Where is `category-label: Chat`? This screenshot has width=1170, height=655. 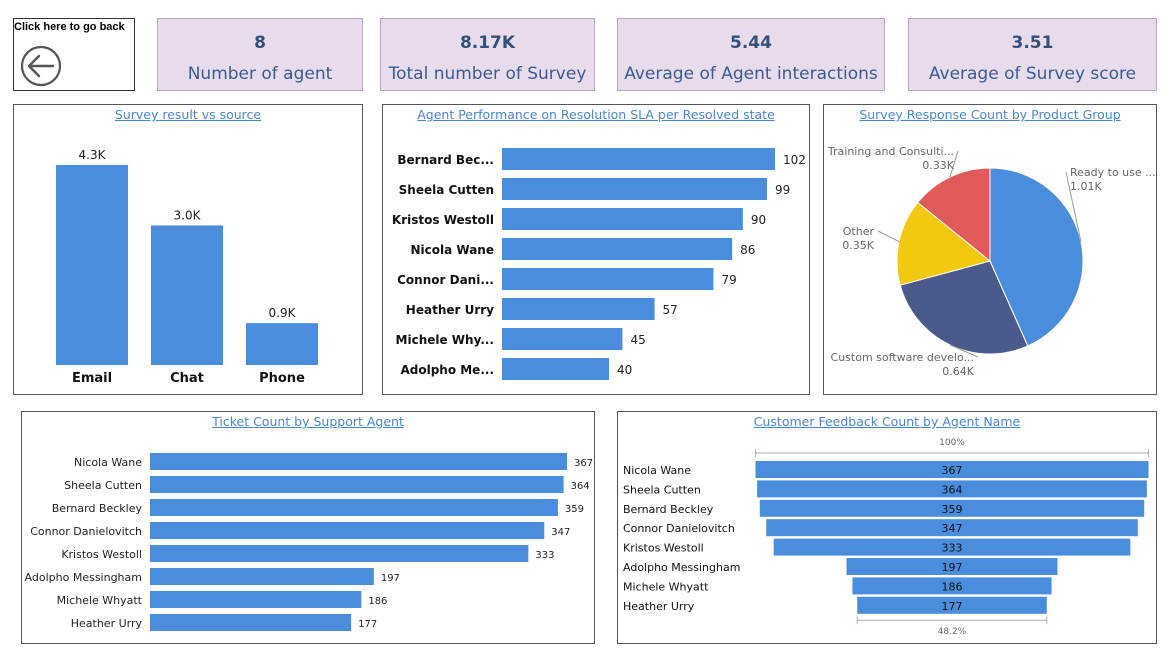 category-label: Chat is located at coordinates (187, 378).